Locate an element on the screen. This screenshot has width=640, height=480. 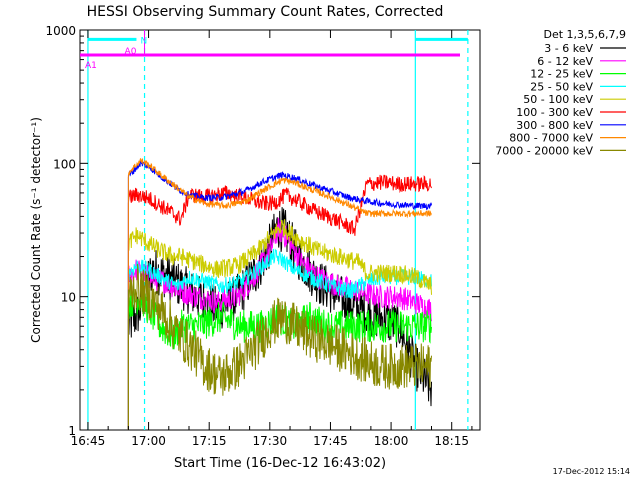
x-tick-label-6: 18:15 is located at coordinates (451, 441).